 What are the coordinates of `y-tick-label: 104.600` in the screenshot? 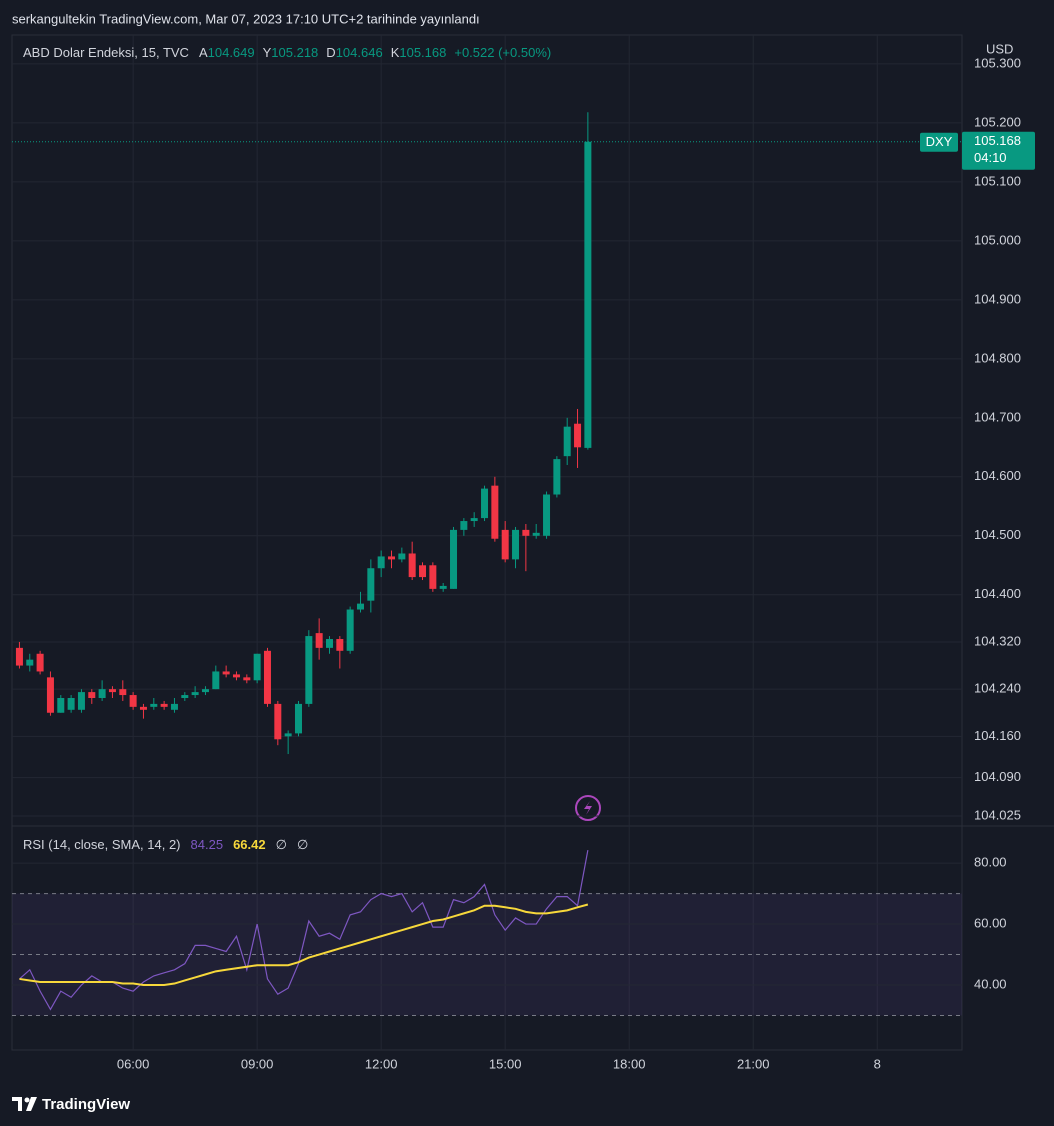 It's located at (997, 475).